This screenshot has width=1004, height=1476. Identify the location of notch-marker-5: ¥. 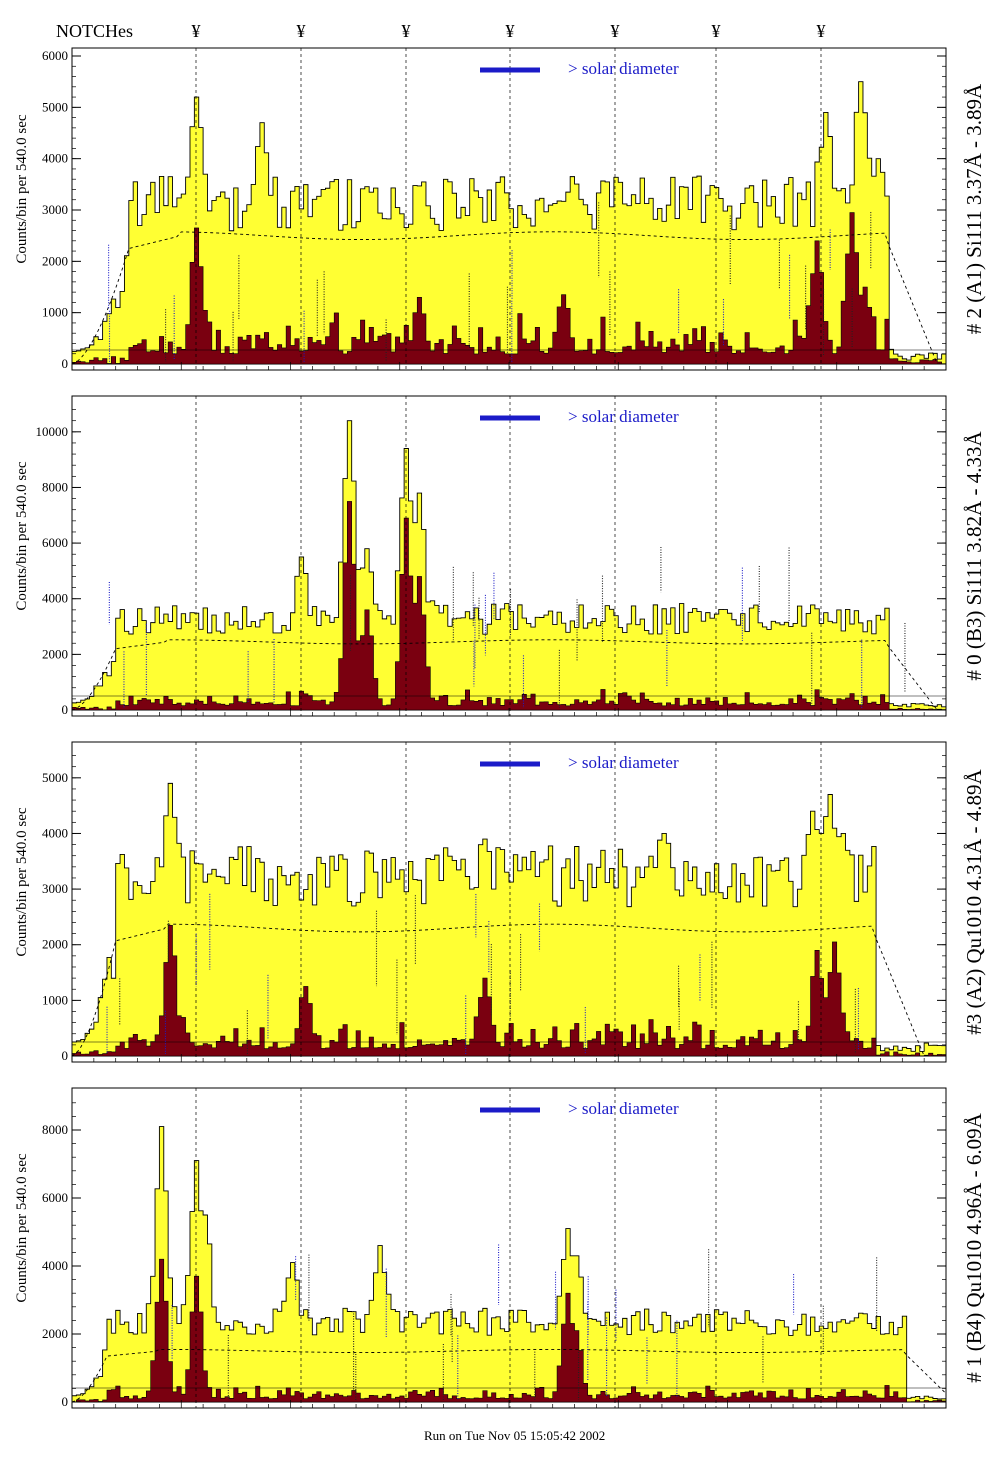
(615, 31).